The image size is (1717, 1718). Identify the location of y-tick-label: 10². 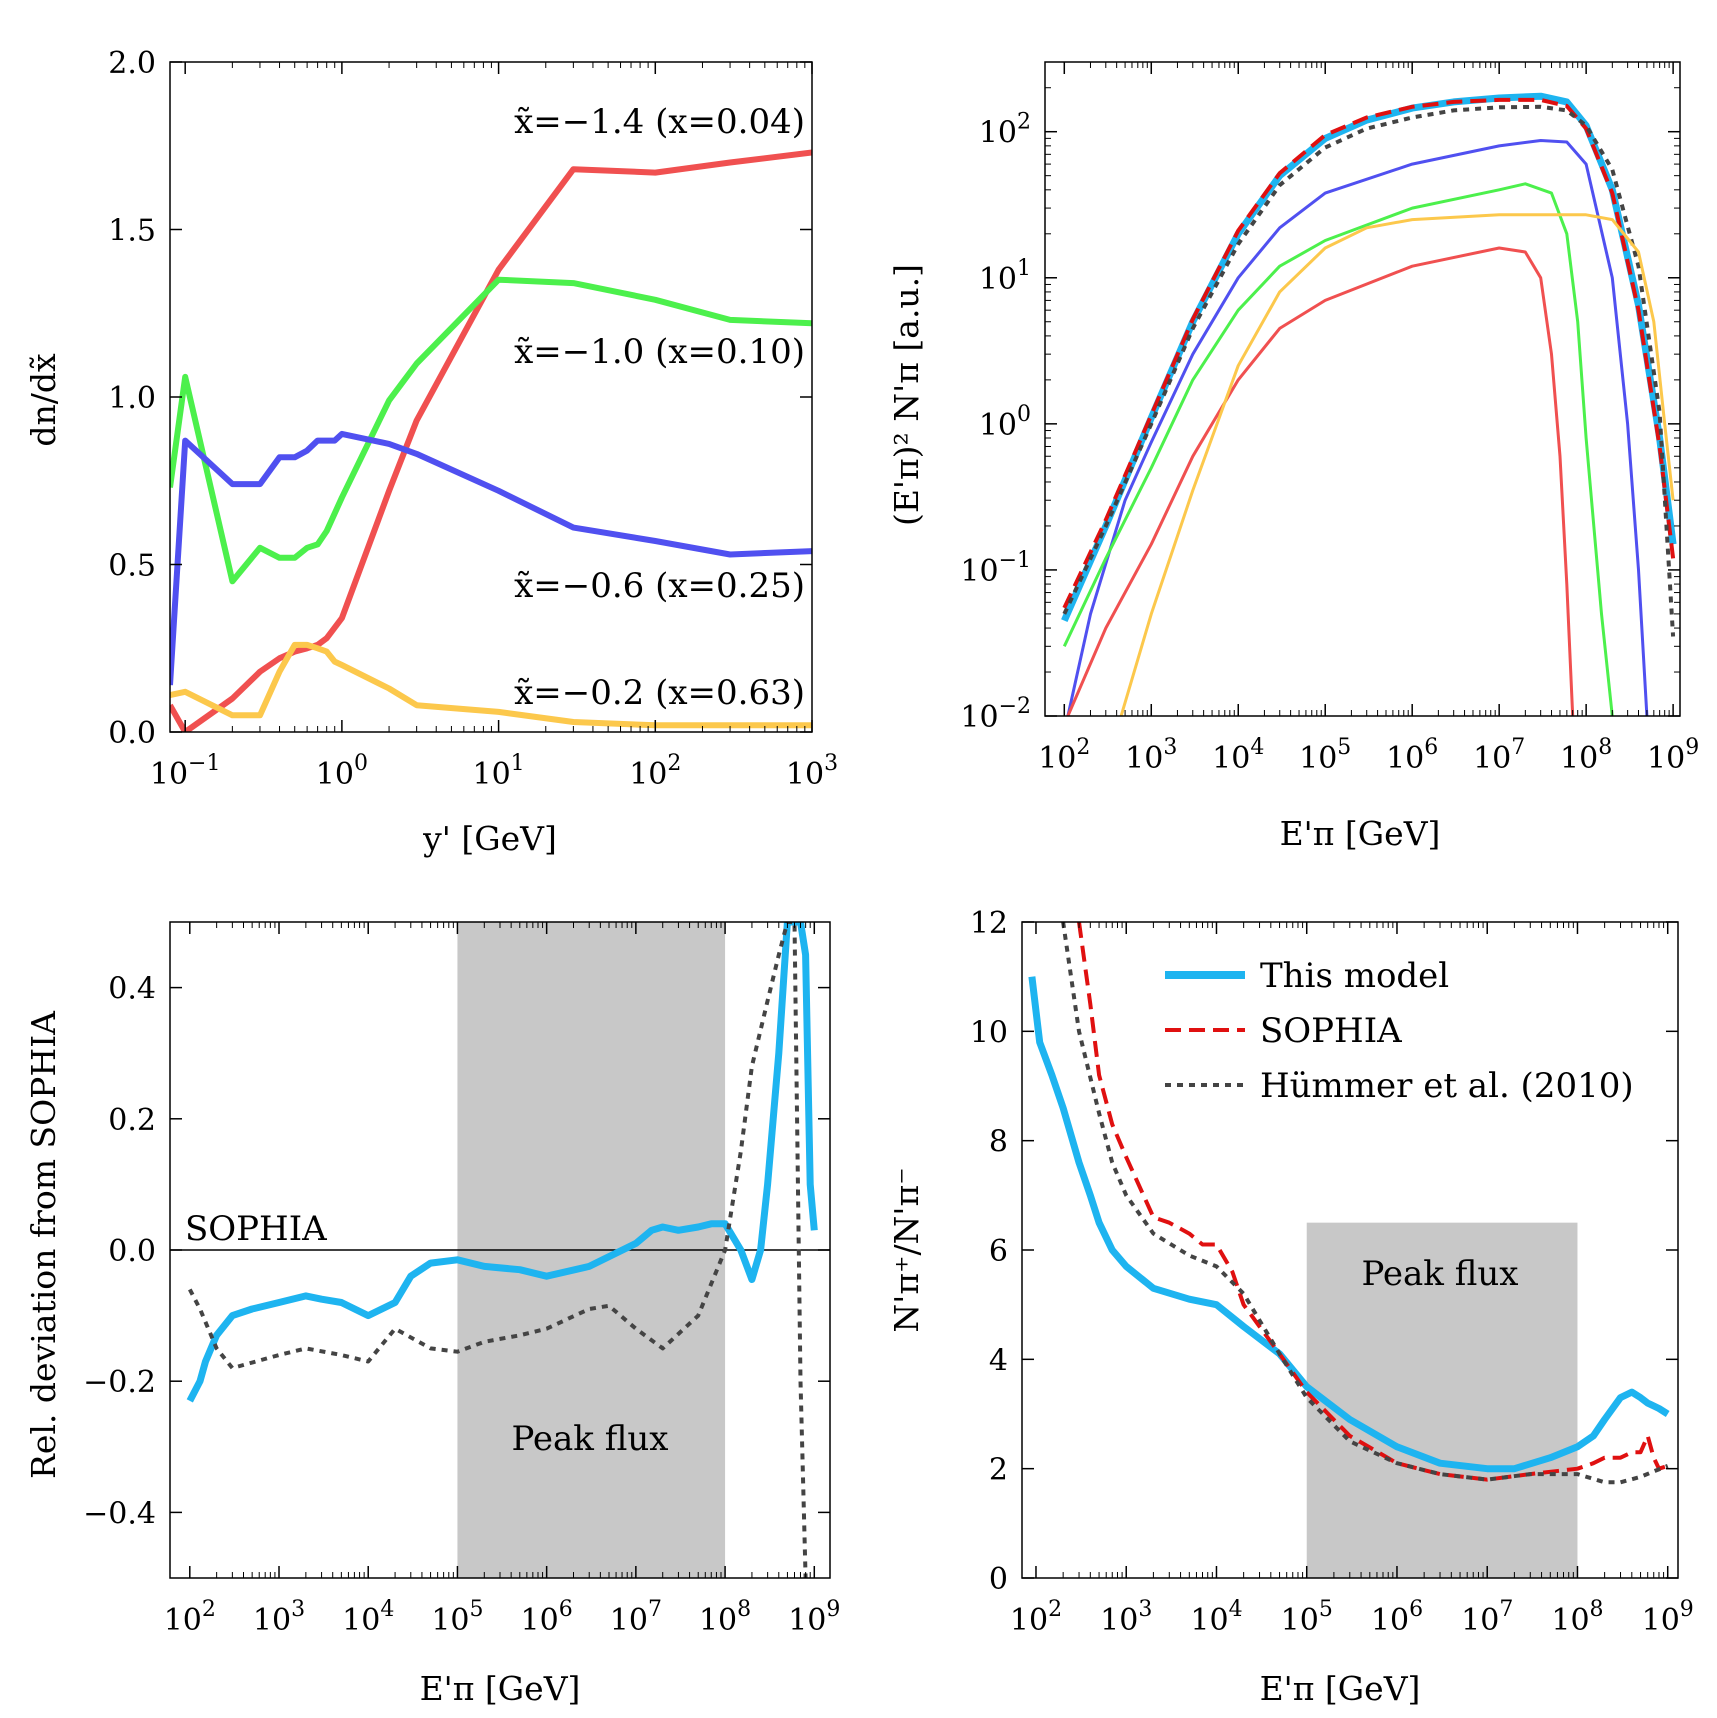
(1005, 130).